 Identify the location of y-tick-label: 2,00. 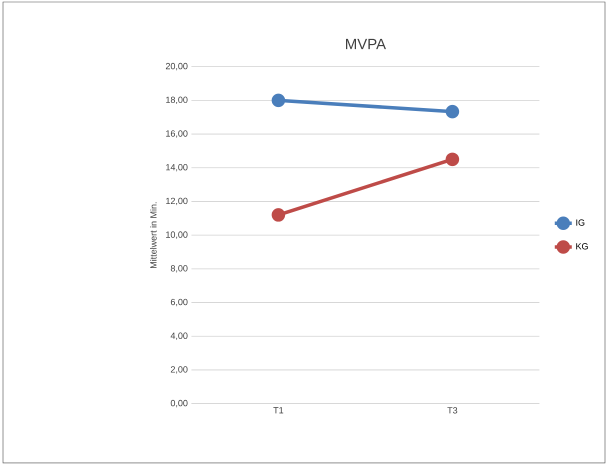
(179, 370).